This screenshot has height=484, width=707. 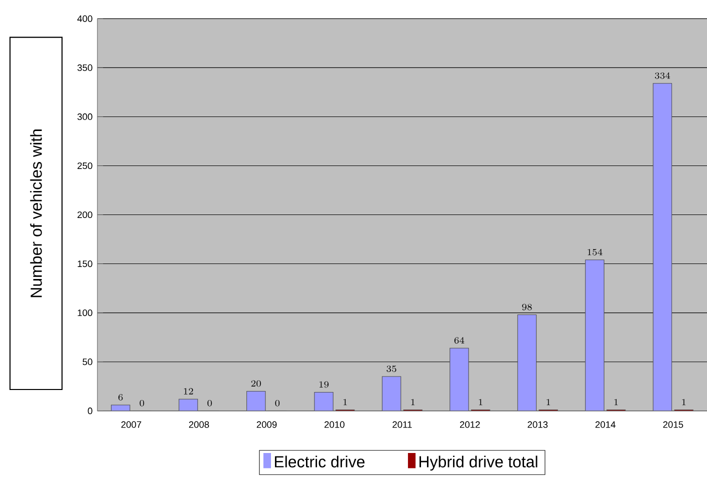 I want to click on x-tick-label: 2009, so click(x=266, y=424).